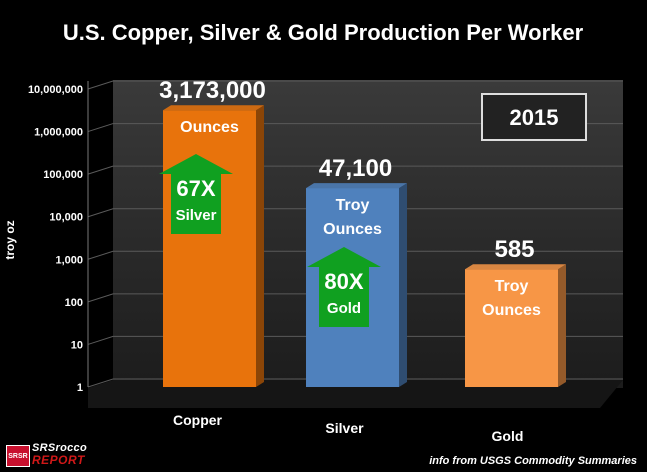 Image resolution: width=647 pixels, height=472 pixels. I want to click on multiplier-metal: Silver, so click(196, 215).